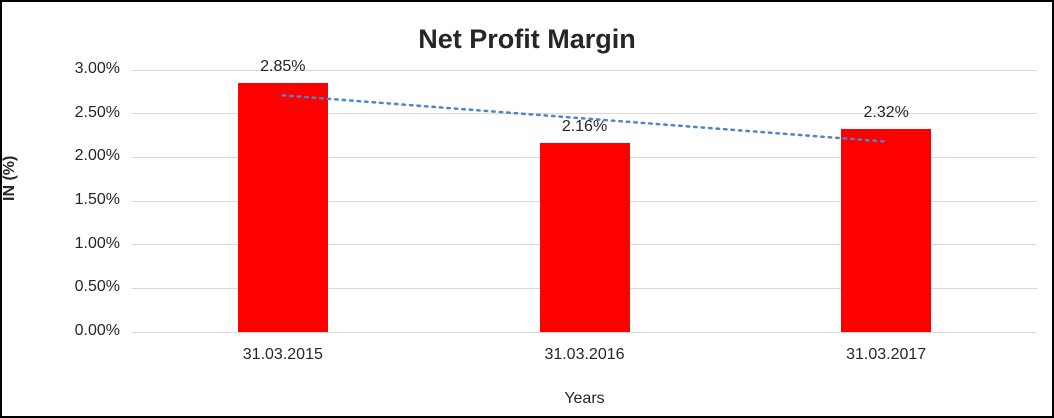  I want to click on y-tick-label: 1.50%, so click(97, 199).